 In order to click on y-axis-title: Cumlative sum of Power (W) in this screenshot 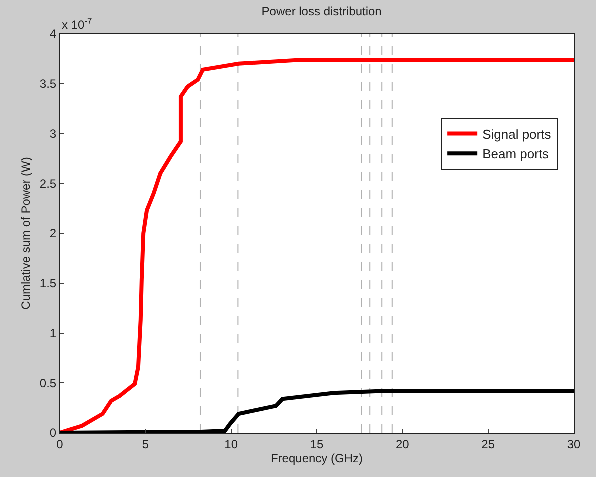, I will do `click(26, 233)`.